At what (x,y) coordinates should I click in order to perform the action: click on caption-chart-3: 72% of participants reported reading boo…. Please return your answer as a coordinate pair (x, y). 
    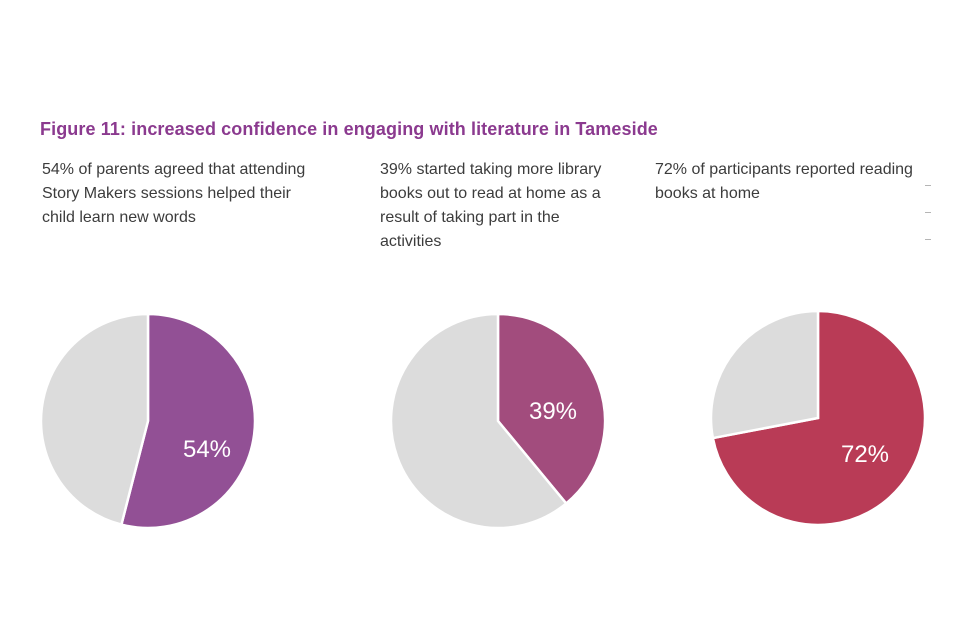
    Looking at the image, I should click on (784, 181).